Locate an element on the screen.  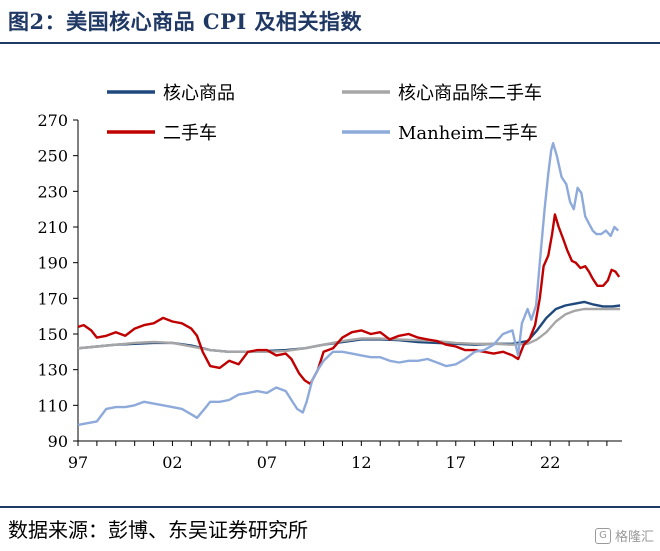
y-tick-label: 110 is located at coordinates (52, 405).